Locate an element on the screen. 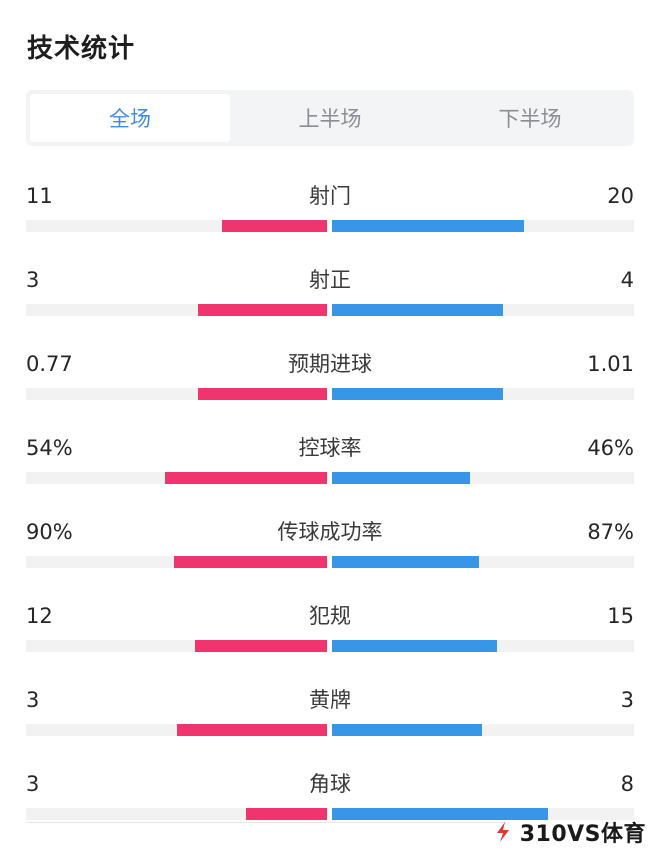  away-value: 46% is located at coordinates (610, 448).